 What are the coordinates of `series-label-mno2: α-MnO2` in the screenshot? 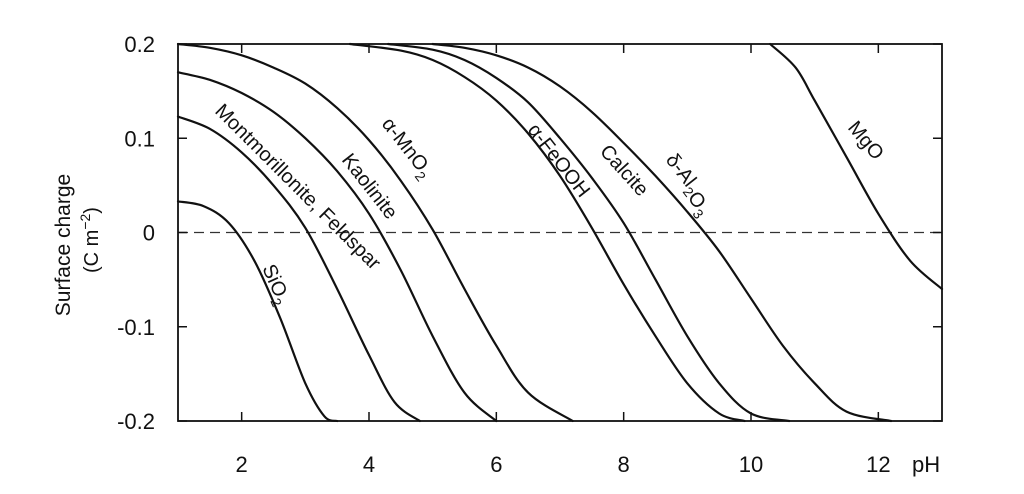 It's located at (405, 149).